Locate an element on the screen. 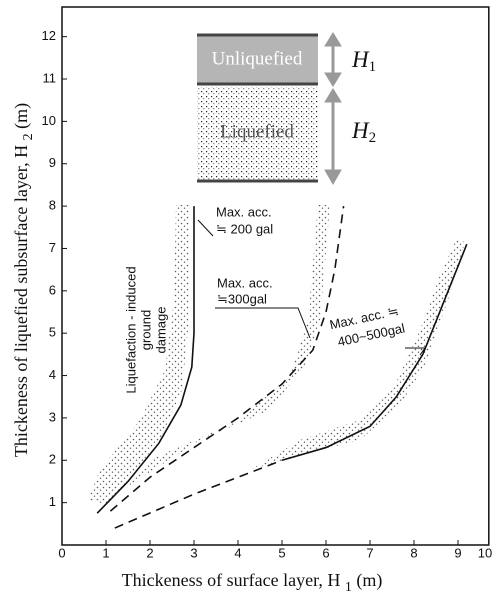 The height and width of the screenshot is (600, 493). x-axis-label: Thickeness of surface layer, H 1 (m) is located at coordinates (252, 583).